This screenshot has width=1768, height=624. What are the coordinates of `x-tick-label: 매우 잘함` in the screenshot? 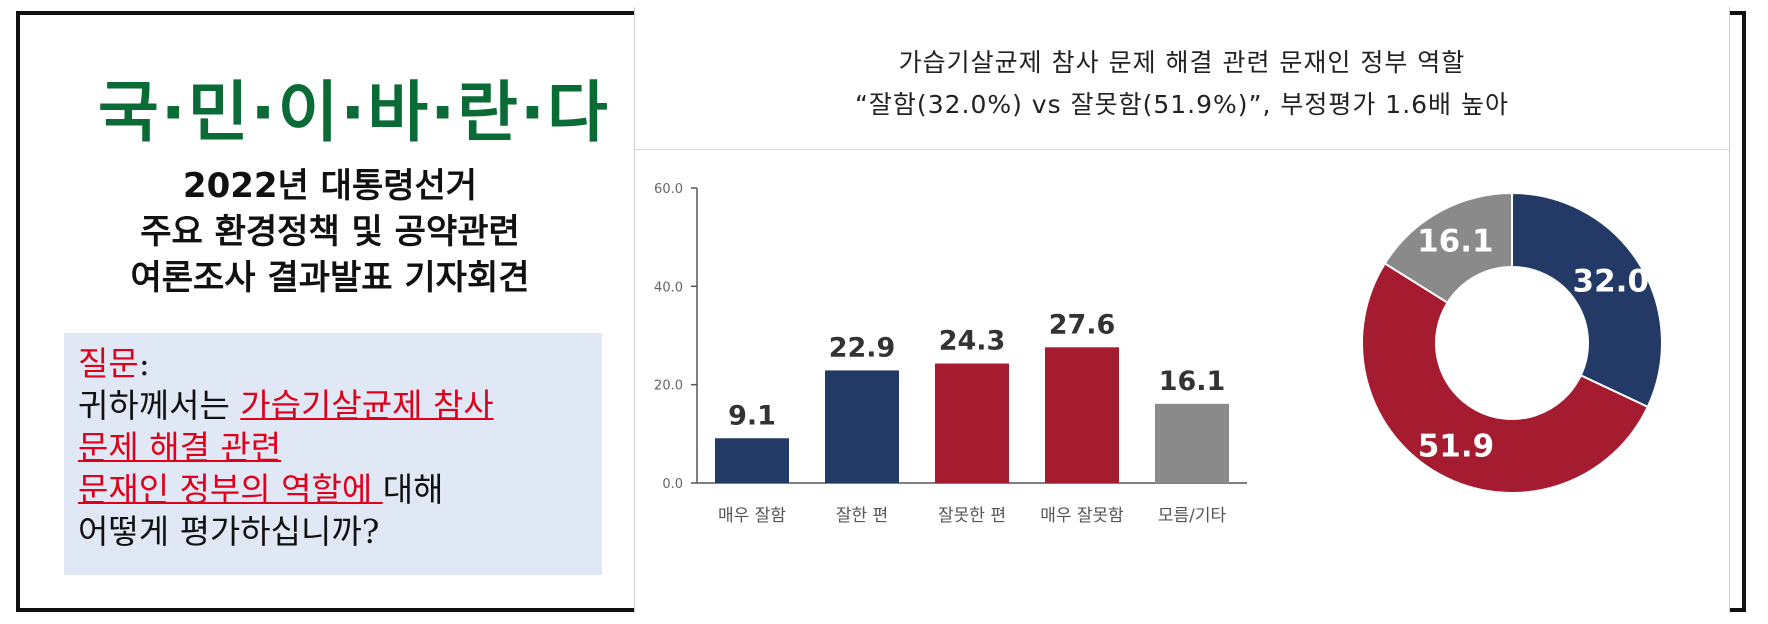 It's located at (752, 516).